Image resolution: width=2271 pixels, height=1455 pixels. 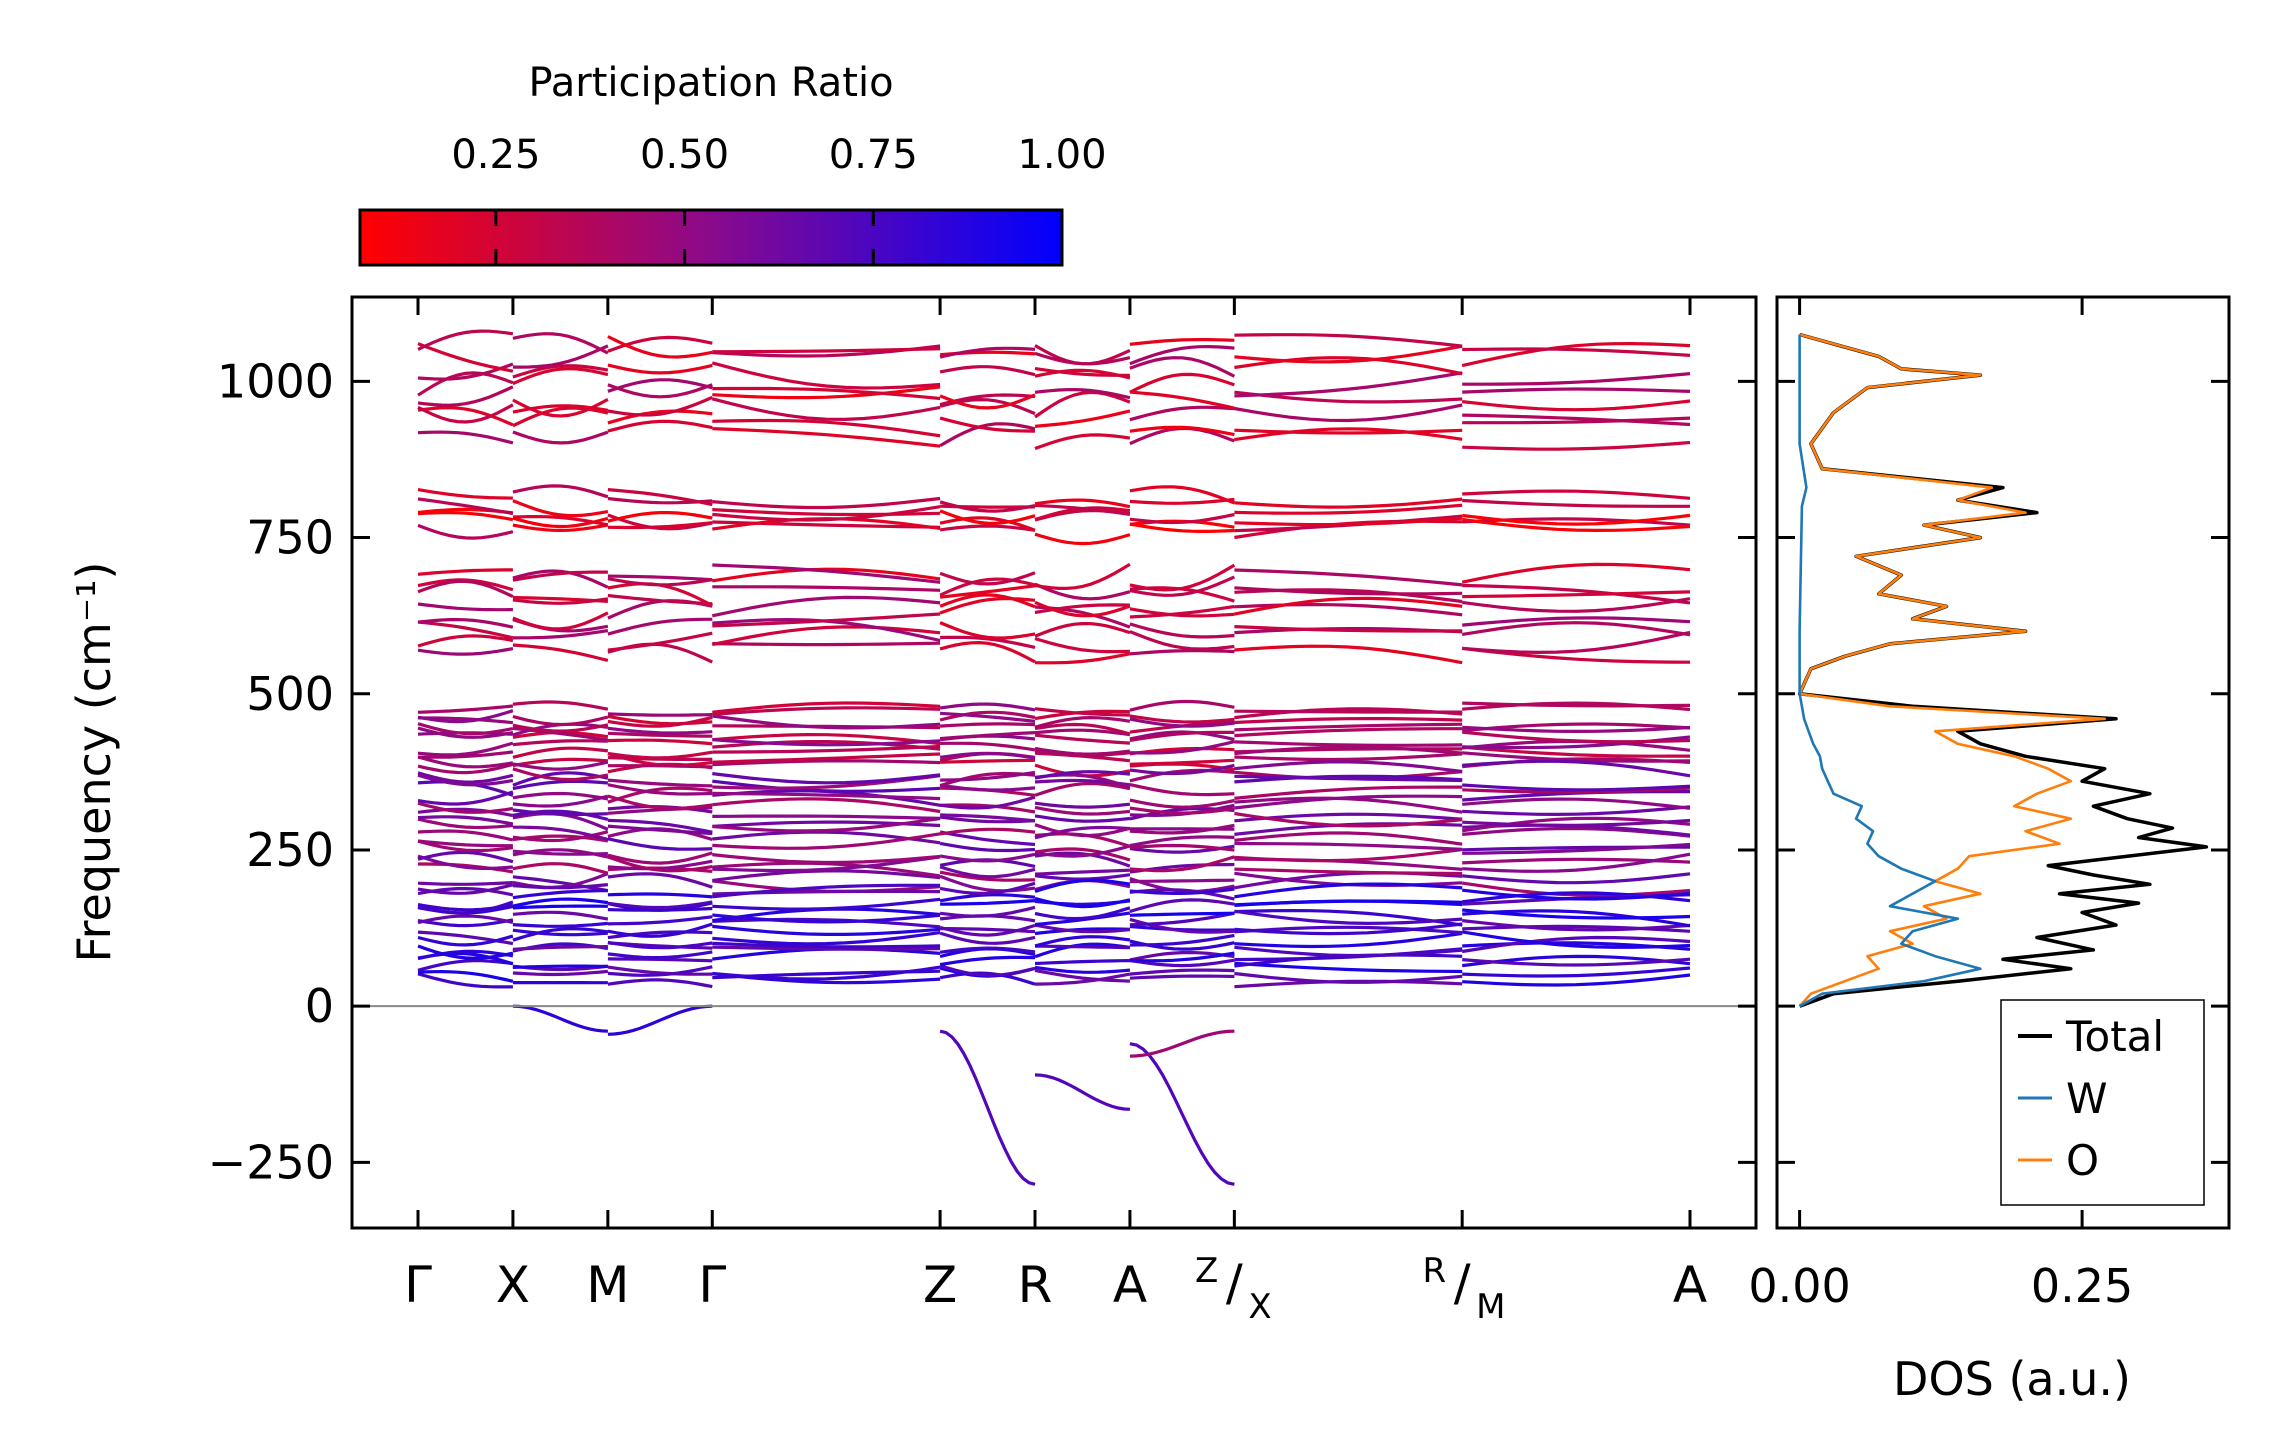 I want to click on kpoint-label: A, so click(x=1130, y=1285).